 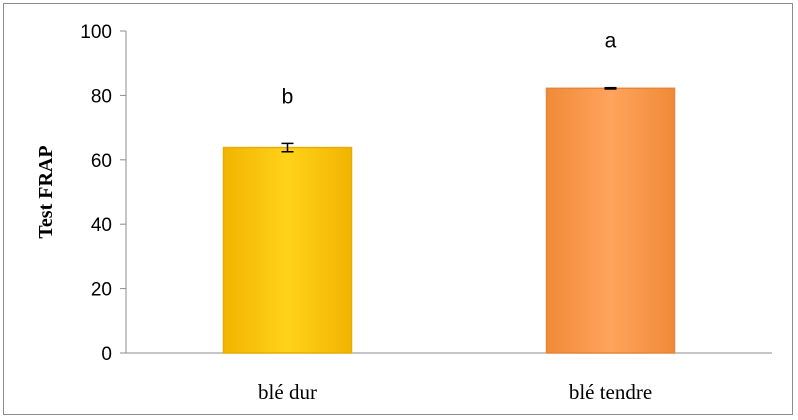 What do you see at coordinates (101, 161) in the screenshot?
I see `y-tick-label: 60` at bounding box center [101, 161].